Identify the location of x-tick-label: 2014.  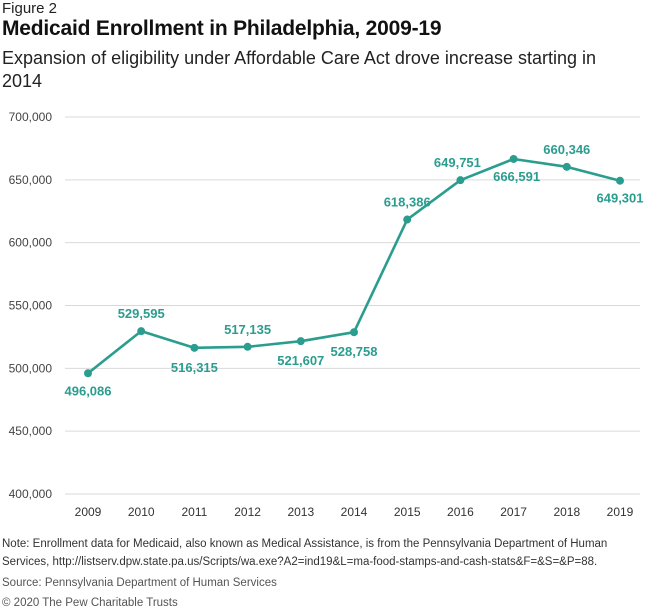
(354, 512).